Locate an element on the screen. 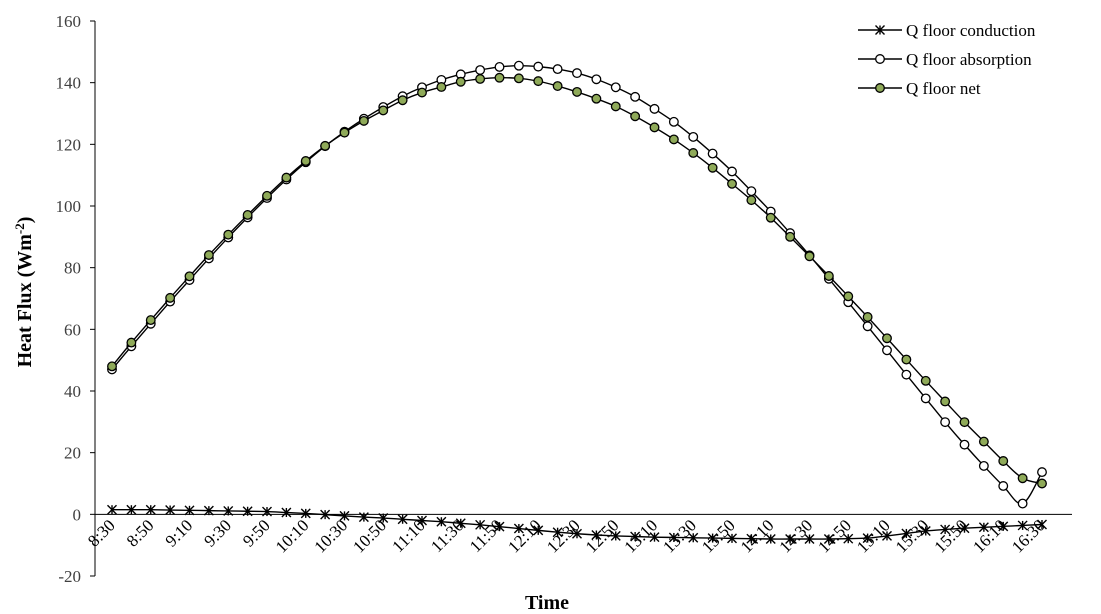 This screenshot has height=614, width=1101. x-tick-label: 12:10 is located at coordinates (524, 536).